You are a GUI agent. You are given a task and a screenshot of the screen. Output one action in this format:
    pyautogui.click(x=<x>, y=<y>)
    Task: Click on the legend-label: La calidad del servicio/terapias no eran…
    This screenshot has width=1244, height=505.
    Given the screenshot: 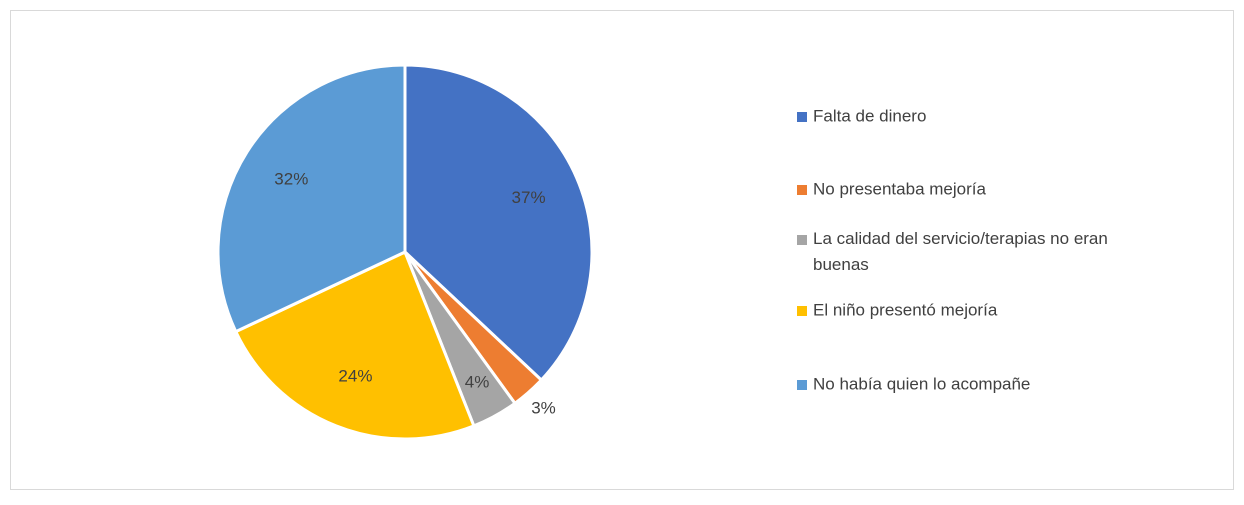 What is the action you would take?
    pyautogui.click(x=960, y=251)
    